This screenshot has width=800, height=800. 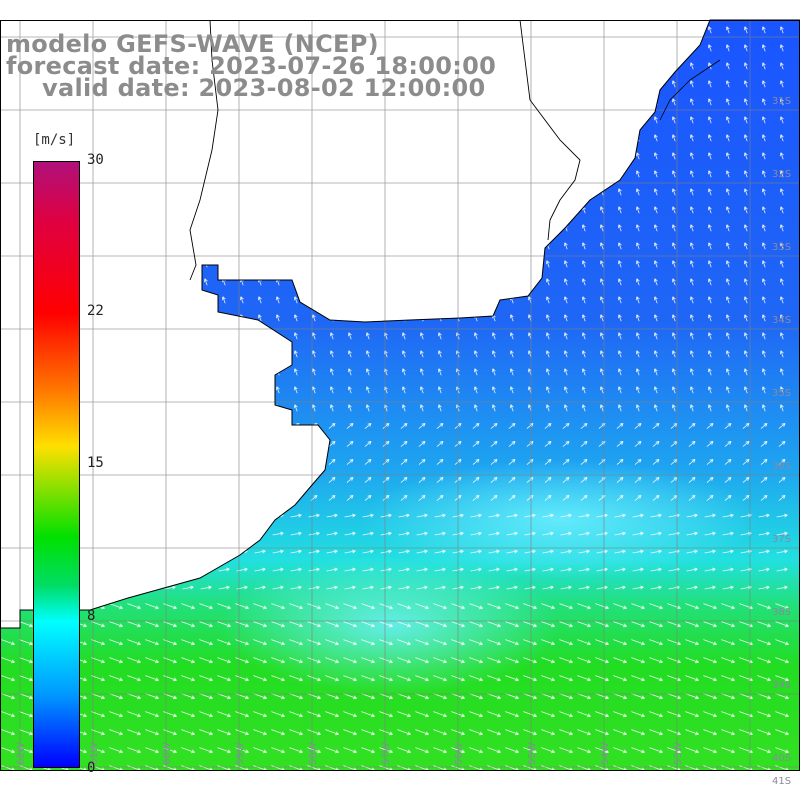 I want to click on lat-label: 31S, so click(x=781, y=101).